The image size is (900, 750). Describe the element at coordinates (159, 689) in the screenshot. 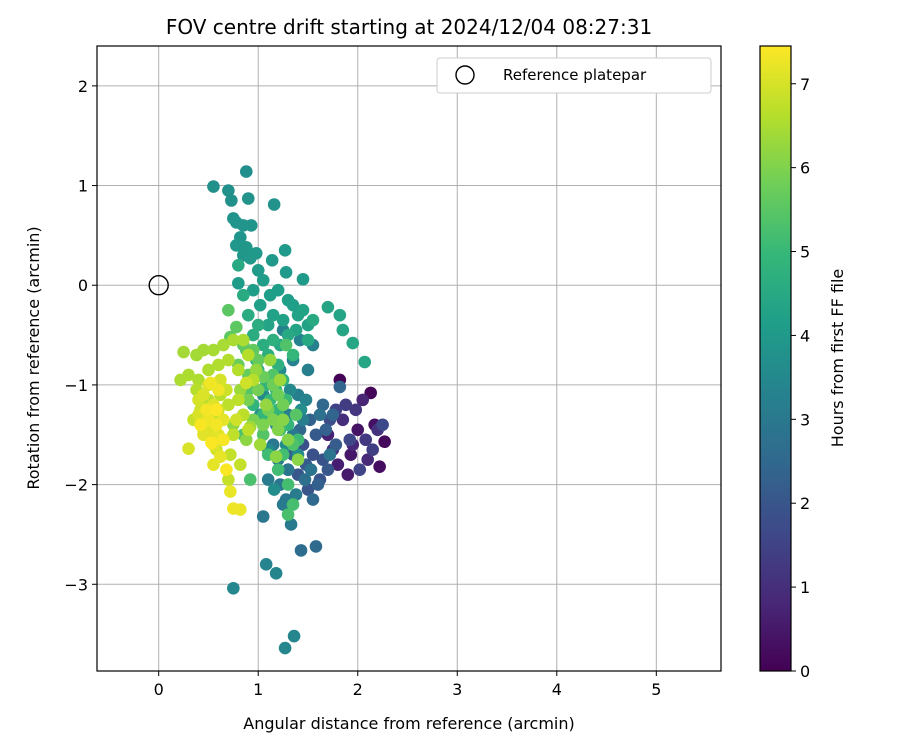

I see `x-tick-label: 0` at that location.